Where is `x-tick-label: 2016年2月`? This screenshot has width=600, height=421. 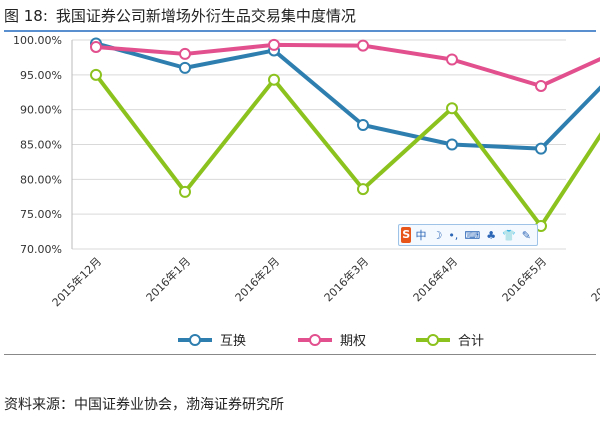
x-tick-label: 2016年2月 is located at coordinates (257, 279).